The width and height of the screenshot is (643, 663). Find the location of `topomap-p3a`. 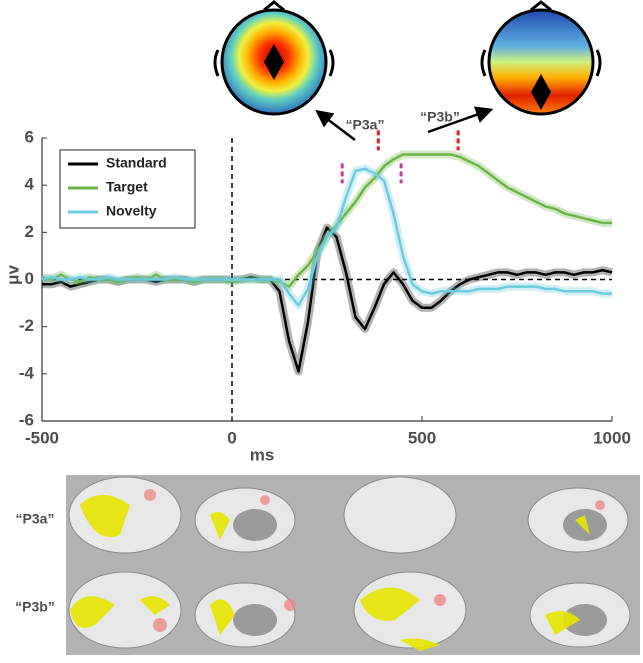

topomap-p3a is located at coordinates (274, 58).